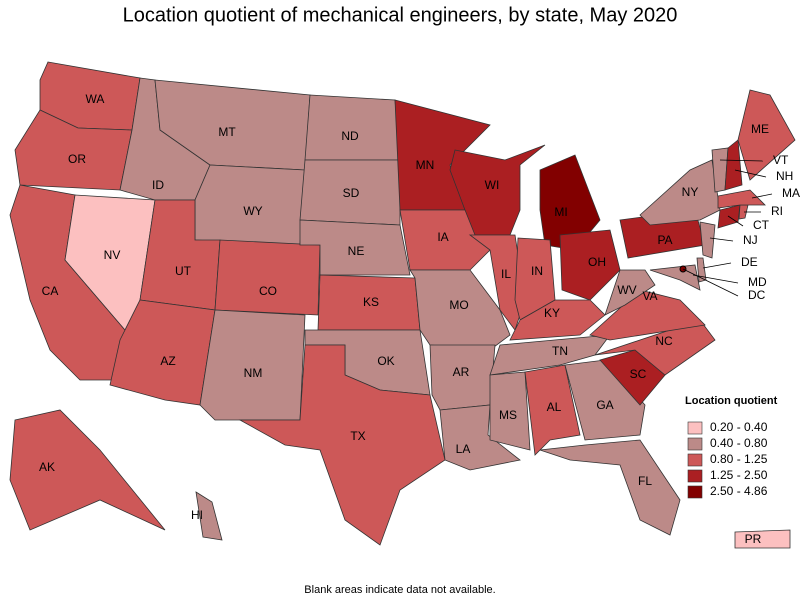 The image size is (800, 600). What do you see at coordinates (252, 211) in the screenshot?
I see `state-label: WY` at bounding box center [252, 211].